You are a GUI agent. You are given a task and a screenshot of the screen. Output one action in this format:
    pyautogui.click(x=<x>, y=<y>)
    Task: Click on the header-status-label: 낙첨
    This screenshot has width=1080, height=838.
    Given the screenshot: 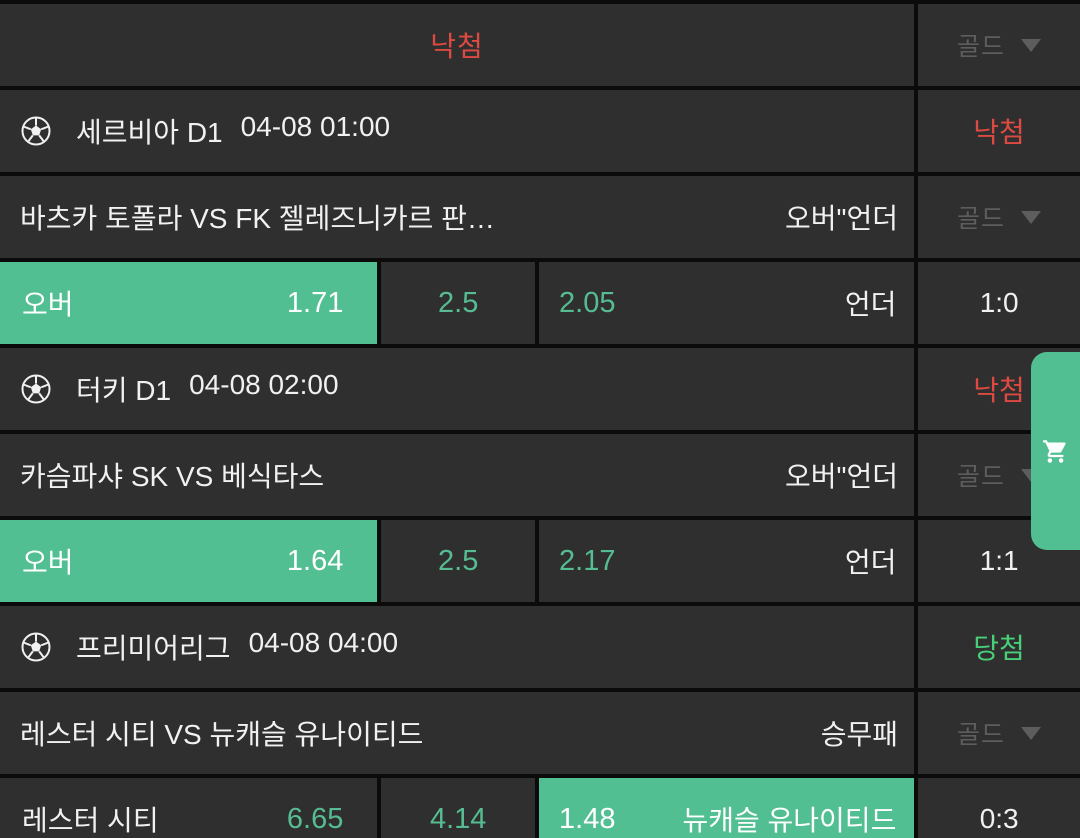 What is the action you would take?
    pyautogui.click(x=457, y=46)
    